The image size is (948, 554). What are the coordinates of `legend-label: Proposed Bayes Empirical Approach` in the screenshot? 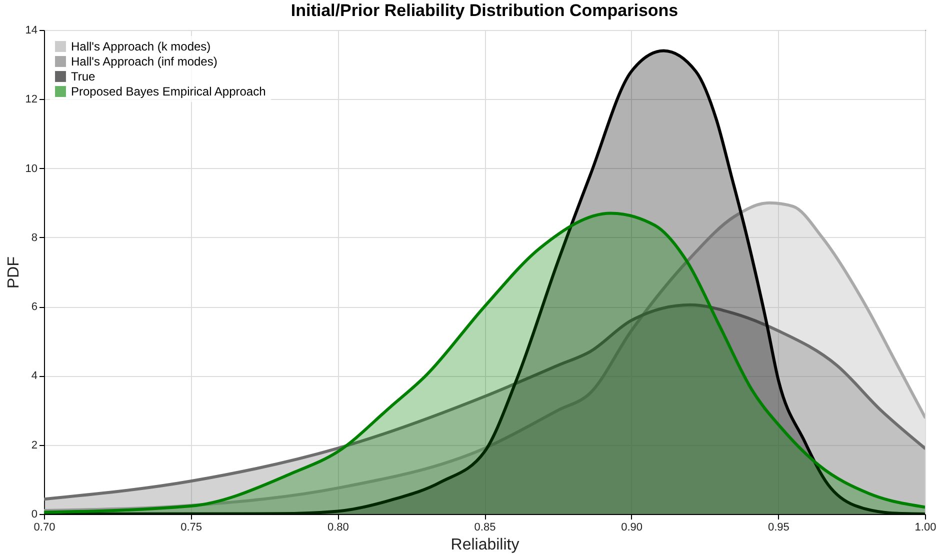 It's located at (168, 91).